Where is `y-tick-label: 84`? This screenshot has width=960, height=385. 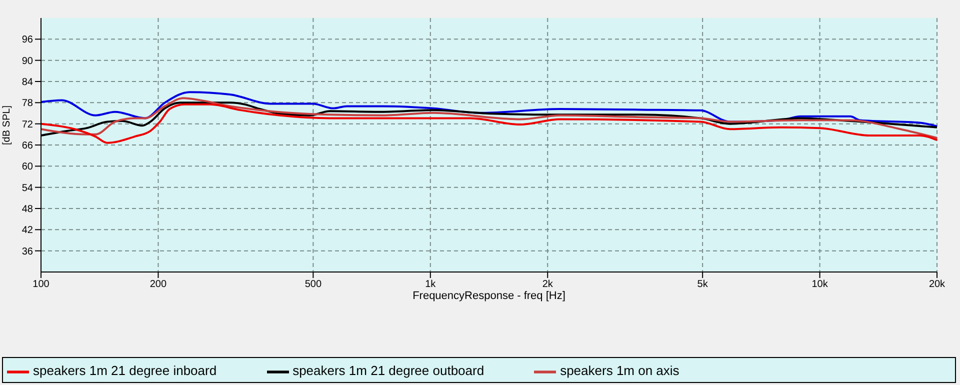 y-tick-label: 84 is located at coordinates (28, 82).